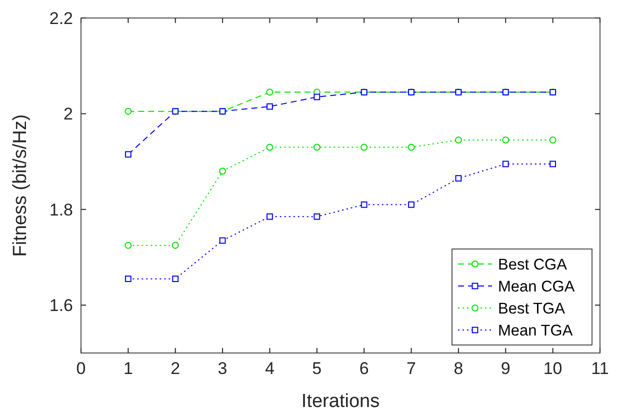 This screenshot has height=415, width=620. What do you see at coordinates (61, 306) in the screenshot?
I see `y-tick-label: 1.6` at bounding box center [61, 306].